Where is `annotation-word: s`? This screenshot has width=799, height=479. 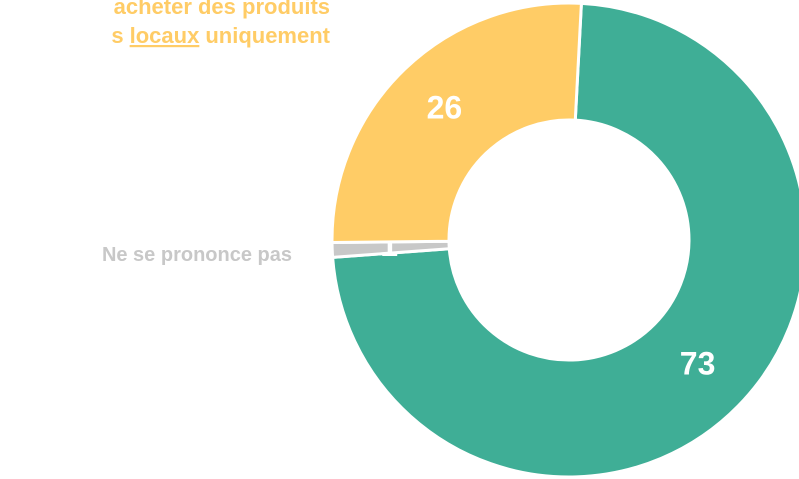 annotation-word: s is located at coordinates (117, 35).